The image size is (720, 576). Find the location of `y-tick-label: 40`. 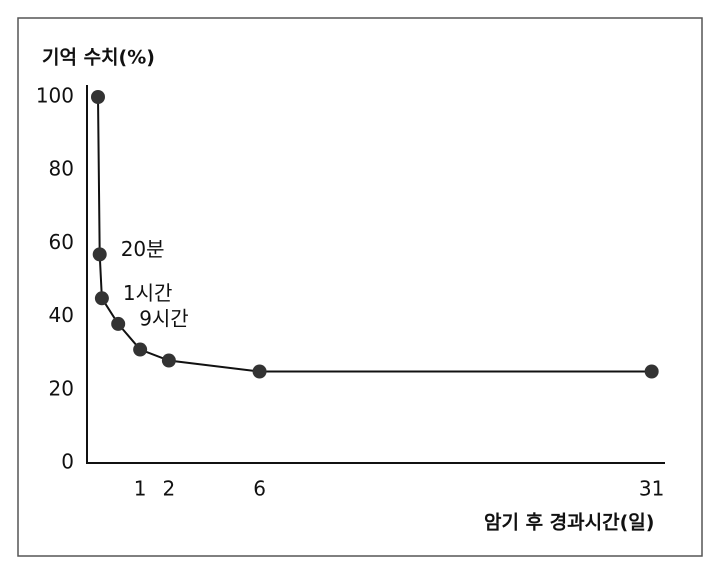

y-tick-label: 40 is located at coordinates (61, 315).